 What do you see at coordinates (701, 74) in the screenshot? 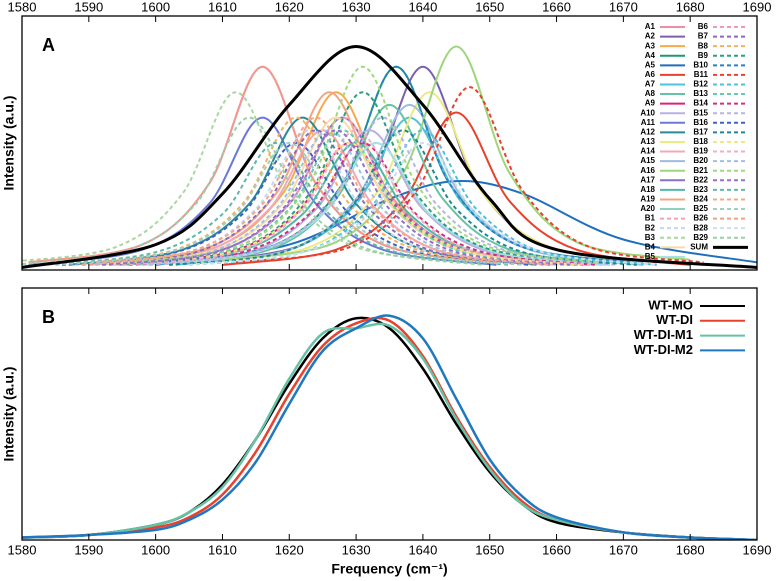
I see `legend-label: B11` at bounding box center [701, 74].